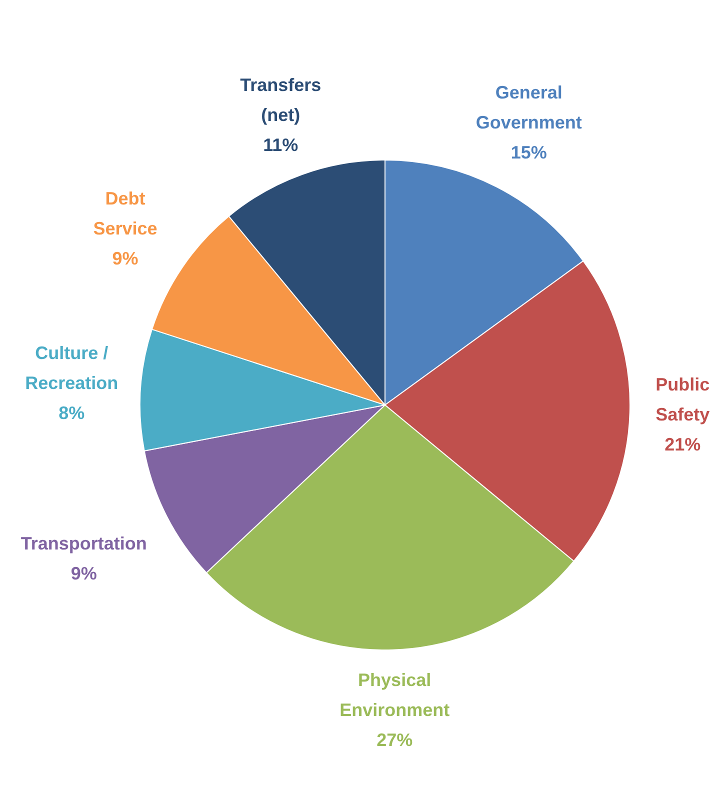 This screenshot has height=793, width=721. Describe the element at coordinates (395, 695) in the screenshot. I see `slice-label: Physical Environment` at that location.